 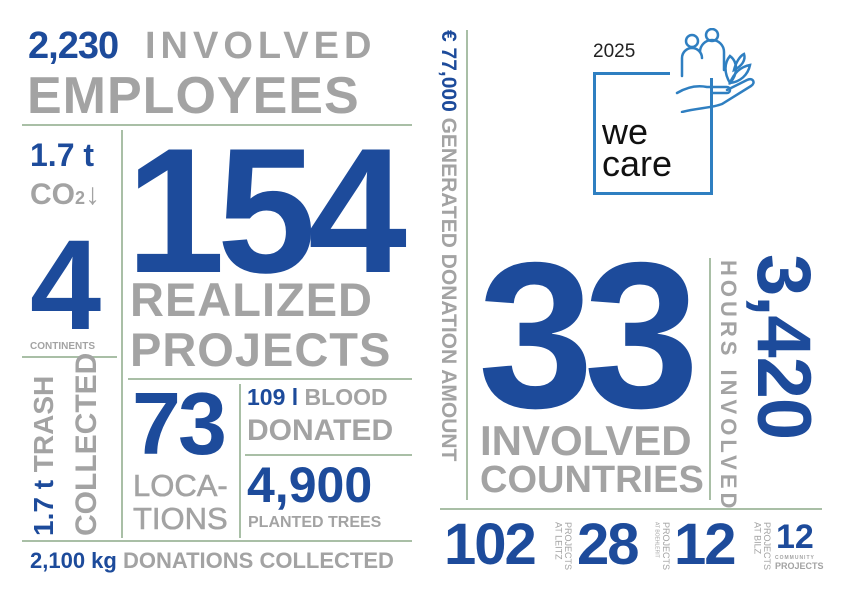 I want to click on community-label-1: COMMUNITY, so click(x=795, y=558).